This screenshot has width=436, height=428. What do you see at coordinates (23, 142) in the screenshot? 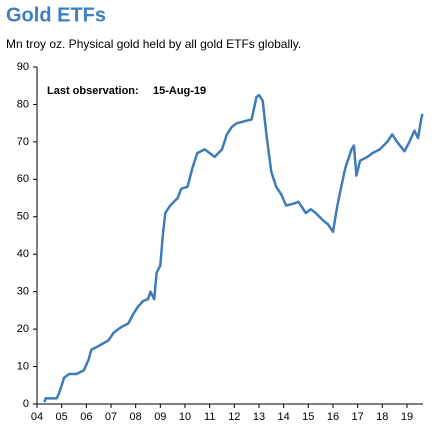
I see `y-tick-label: 70` at bounding box center [23, 142].